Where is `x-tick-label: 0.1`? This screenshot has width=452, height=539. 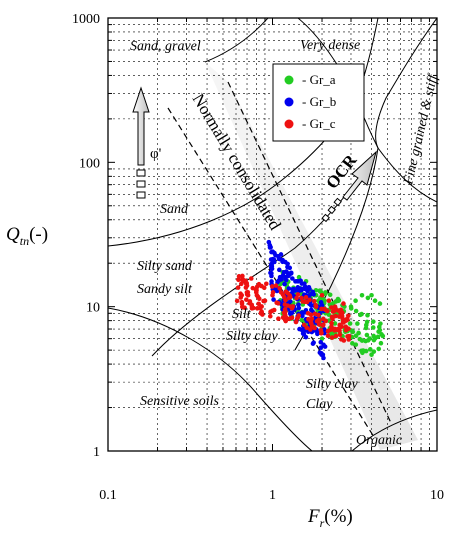 x-tick-label: 0.1 is located at coordinates (108, 495).